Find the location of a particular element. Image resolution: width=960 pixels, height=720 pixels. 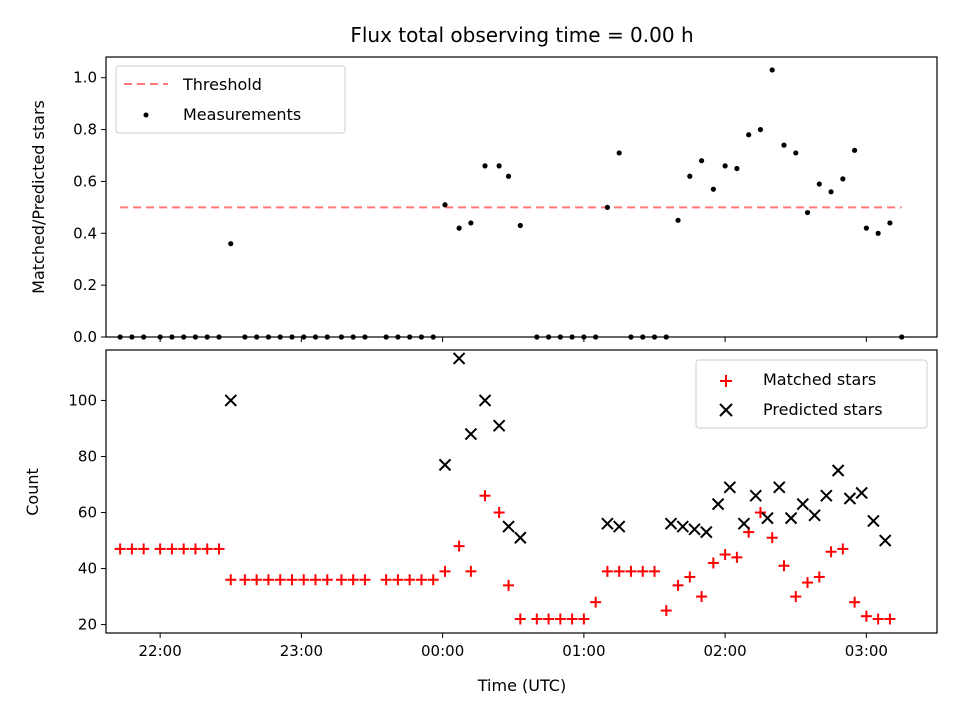

bottom-y-axis-label: Count is located at coordinates (32, 492).